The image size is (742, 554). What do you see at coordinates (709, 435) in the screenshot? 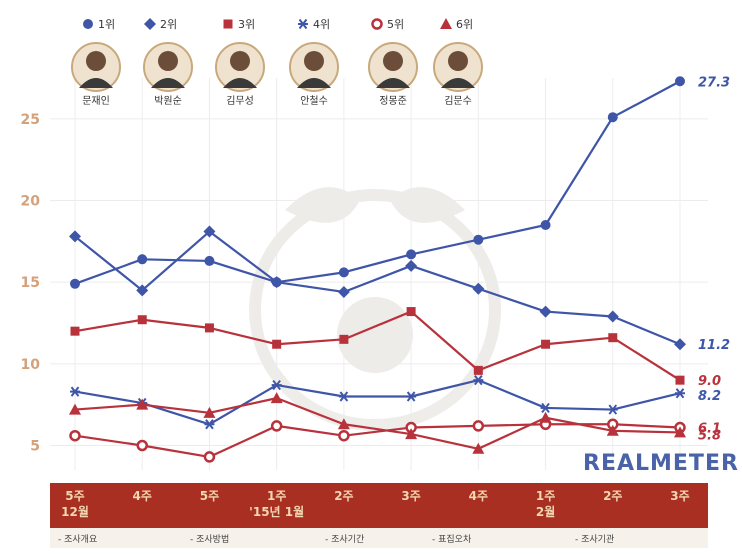
I see `end-value-label: 5.8` at bounding box center [709, 435].